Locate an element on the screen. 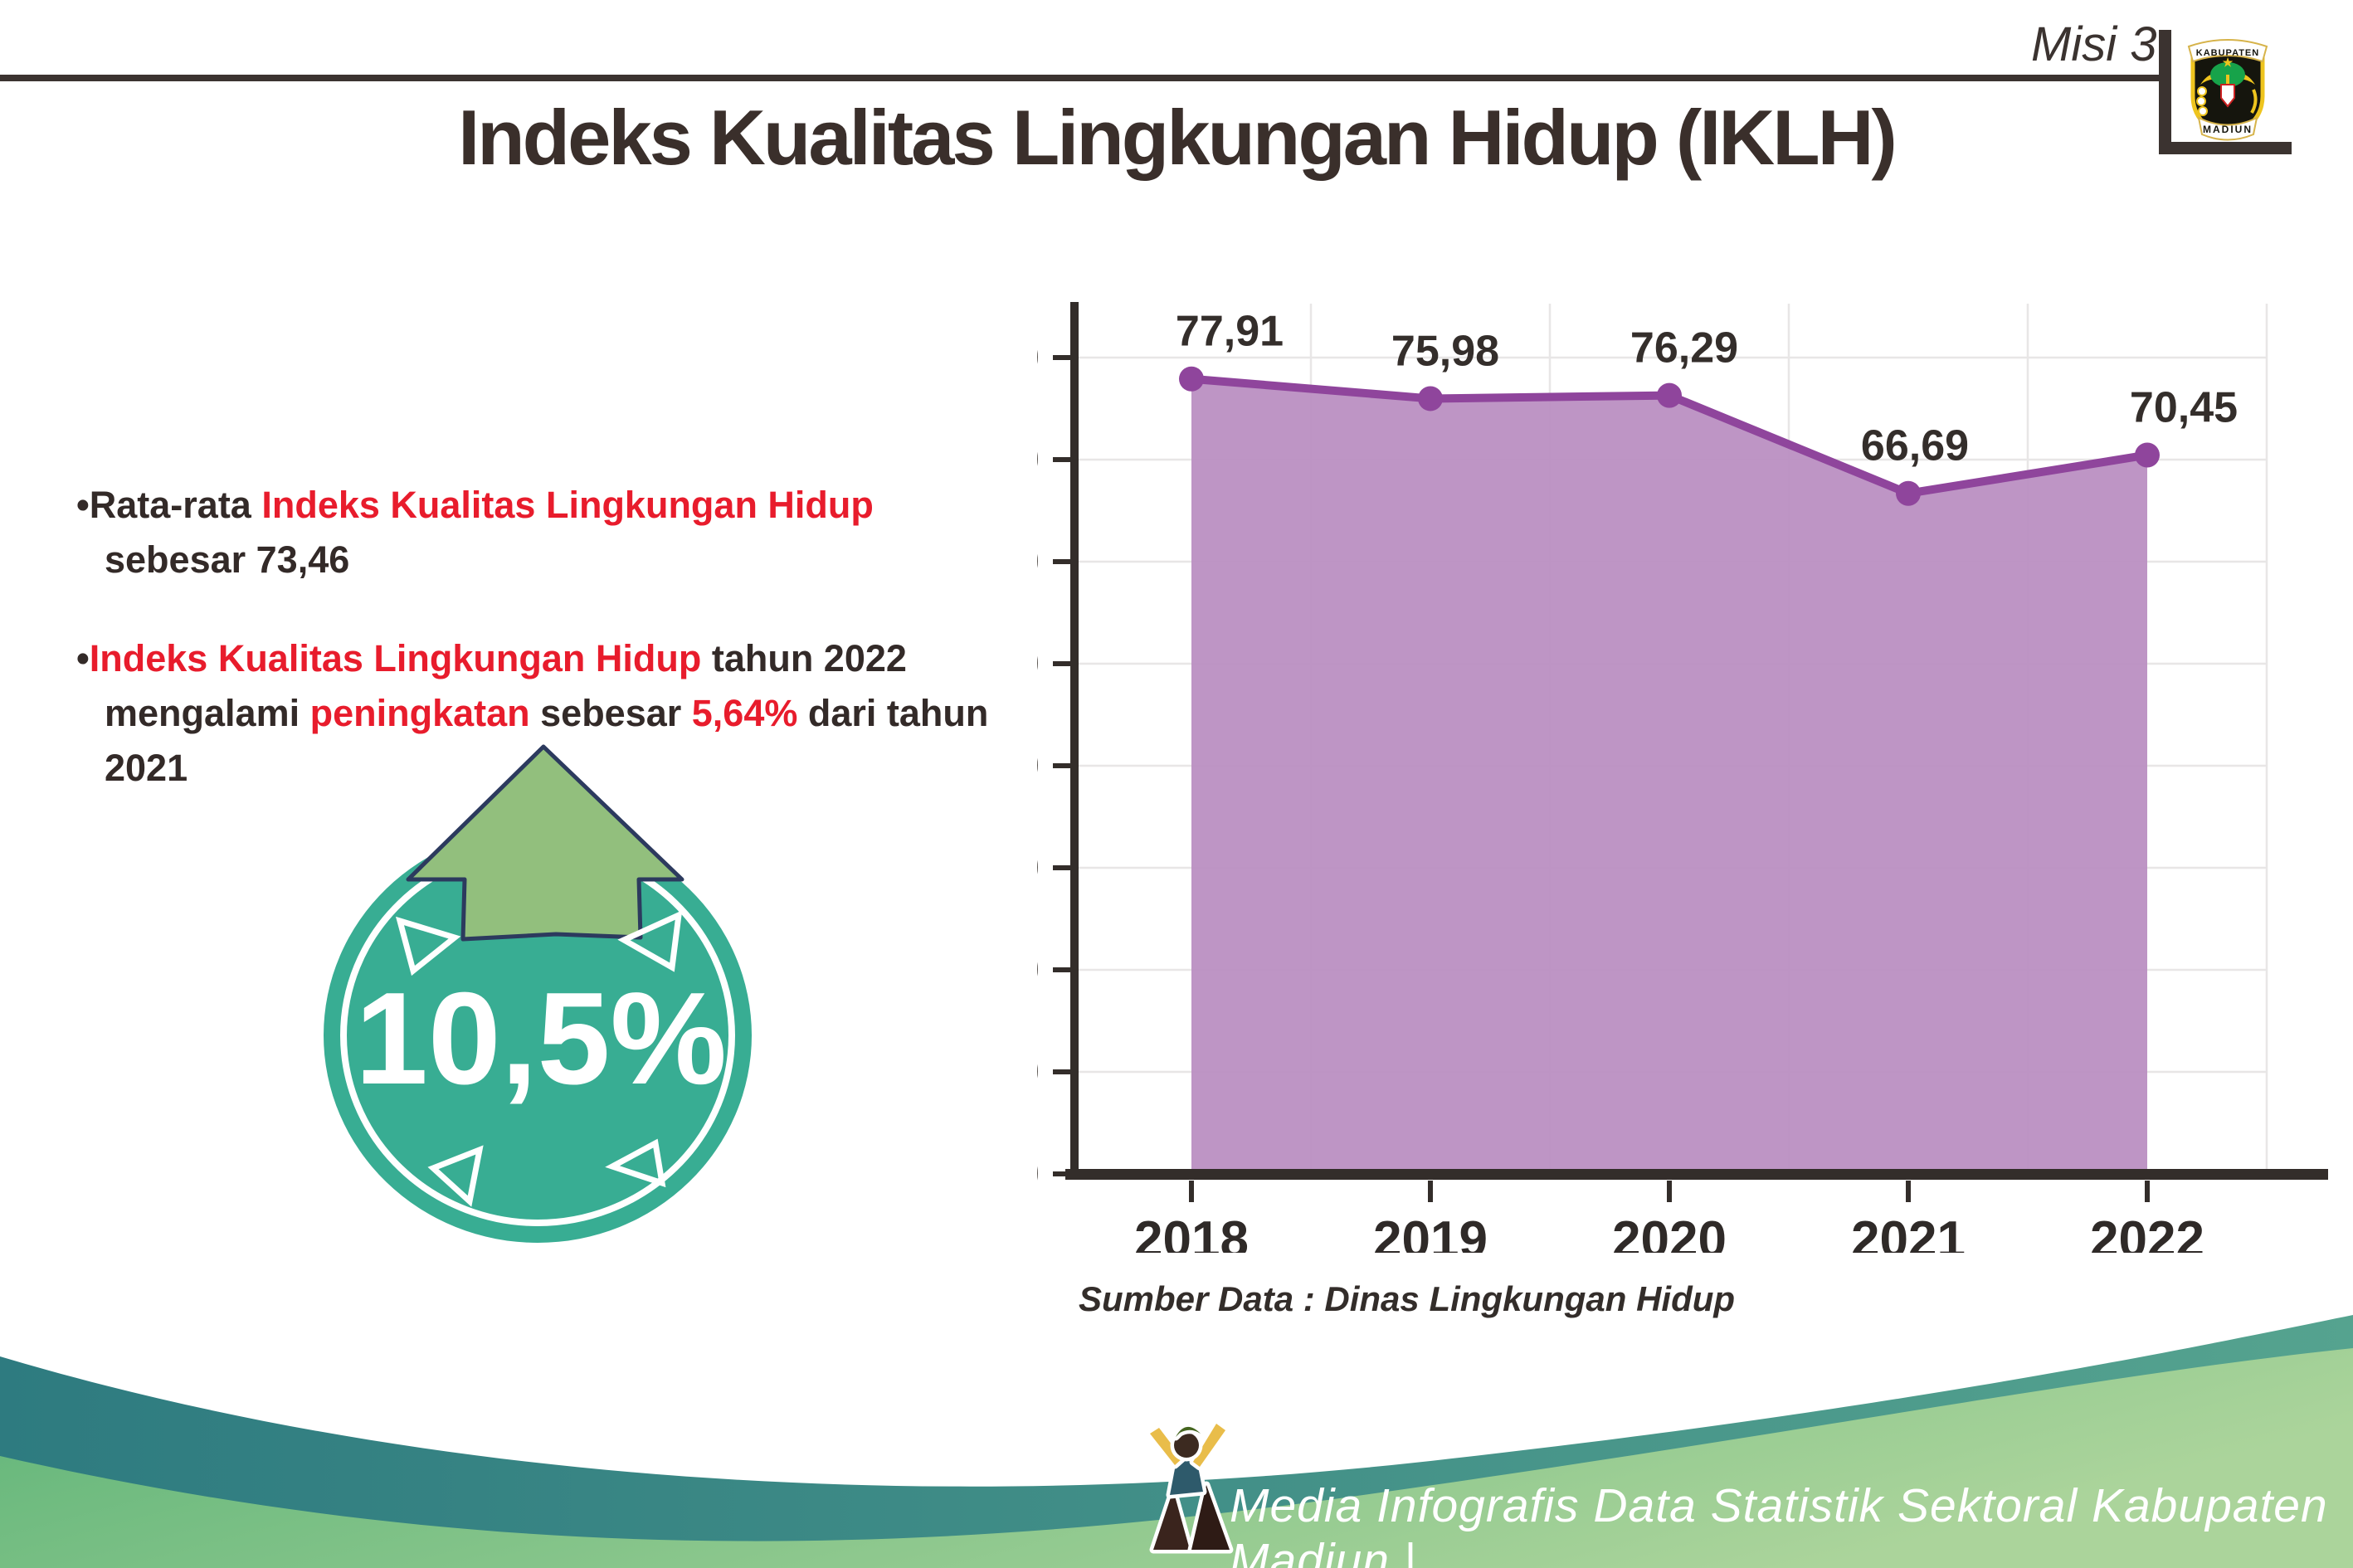 Image resolution: width=2353 pixels, height=1568 pixels. logo-frame-horizontal is located at coordinates (2225, 148).